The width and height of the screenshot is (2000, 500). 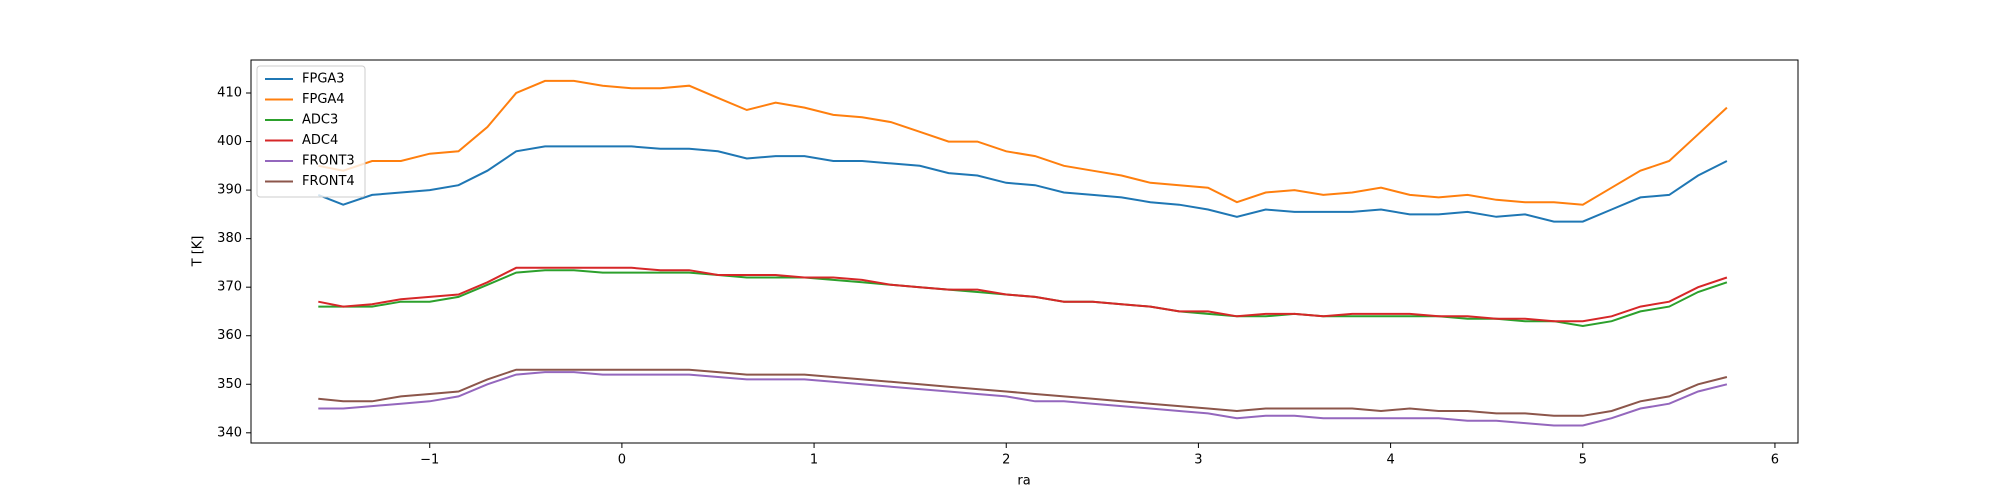 What do you see at coordinates (1006, 460) in the screenshot?
I see `x-tick-label: 2` at bounding box center [1006, 460].